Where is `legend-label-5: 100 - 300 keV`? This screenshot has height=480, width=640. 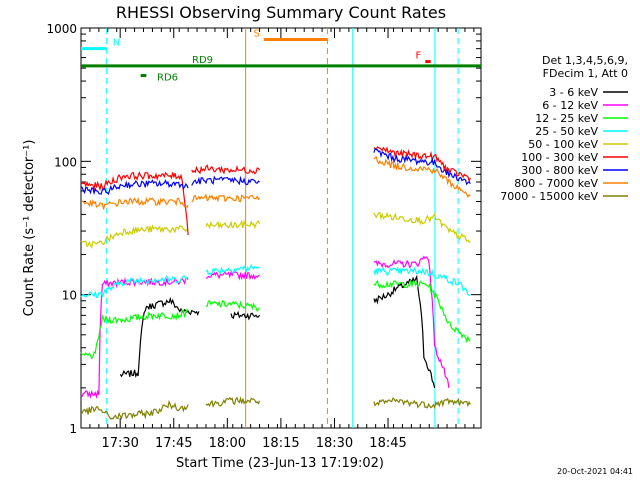
legend-label-5: 100 - 300 keV is located at coordinates (559, 157).